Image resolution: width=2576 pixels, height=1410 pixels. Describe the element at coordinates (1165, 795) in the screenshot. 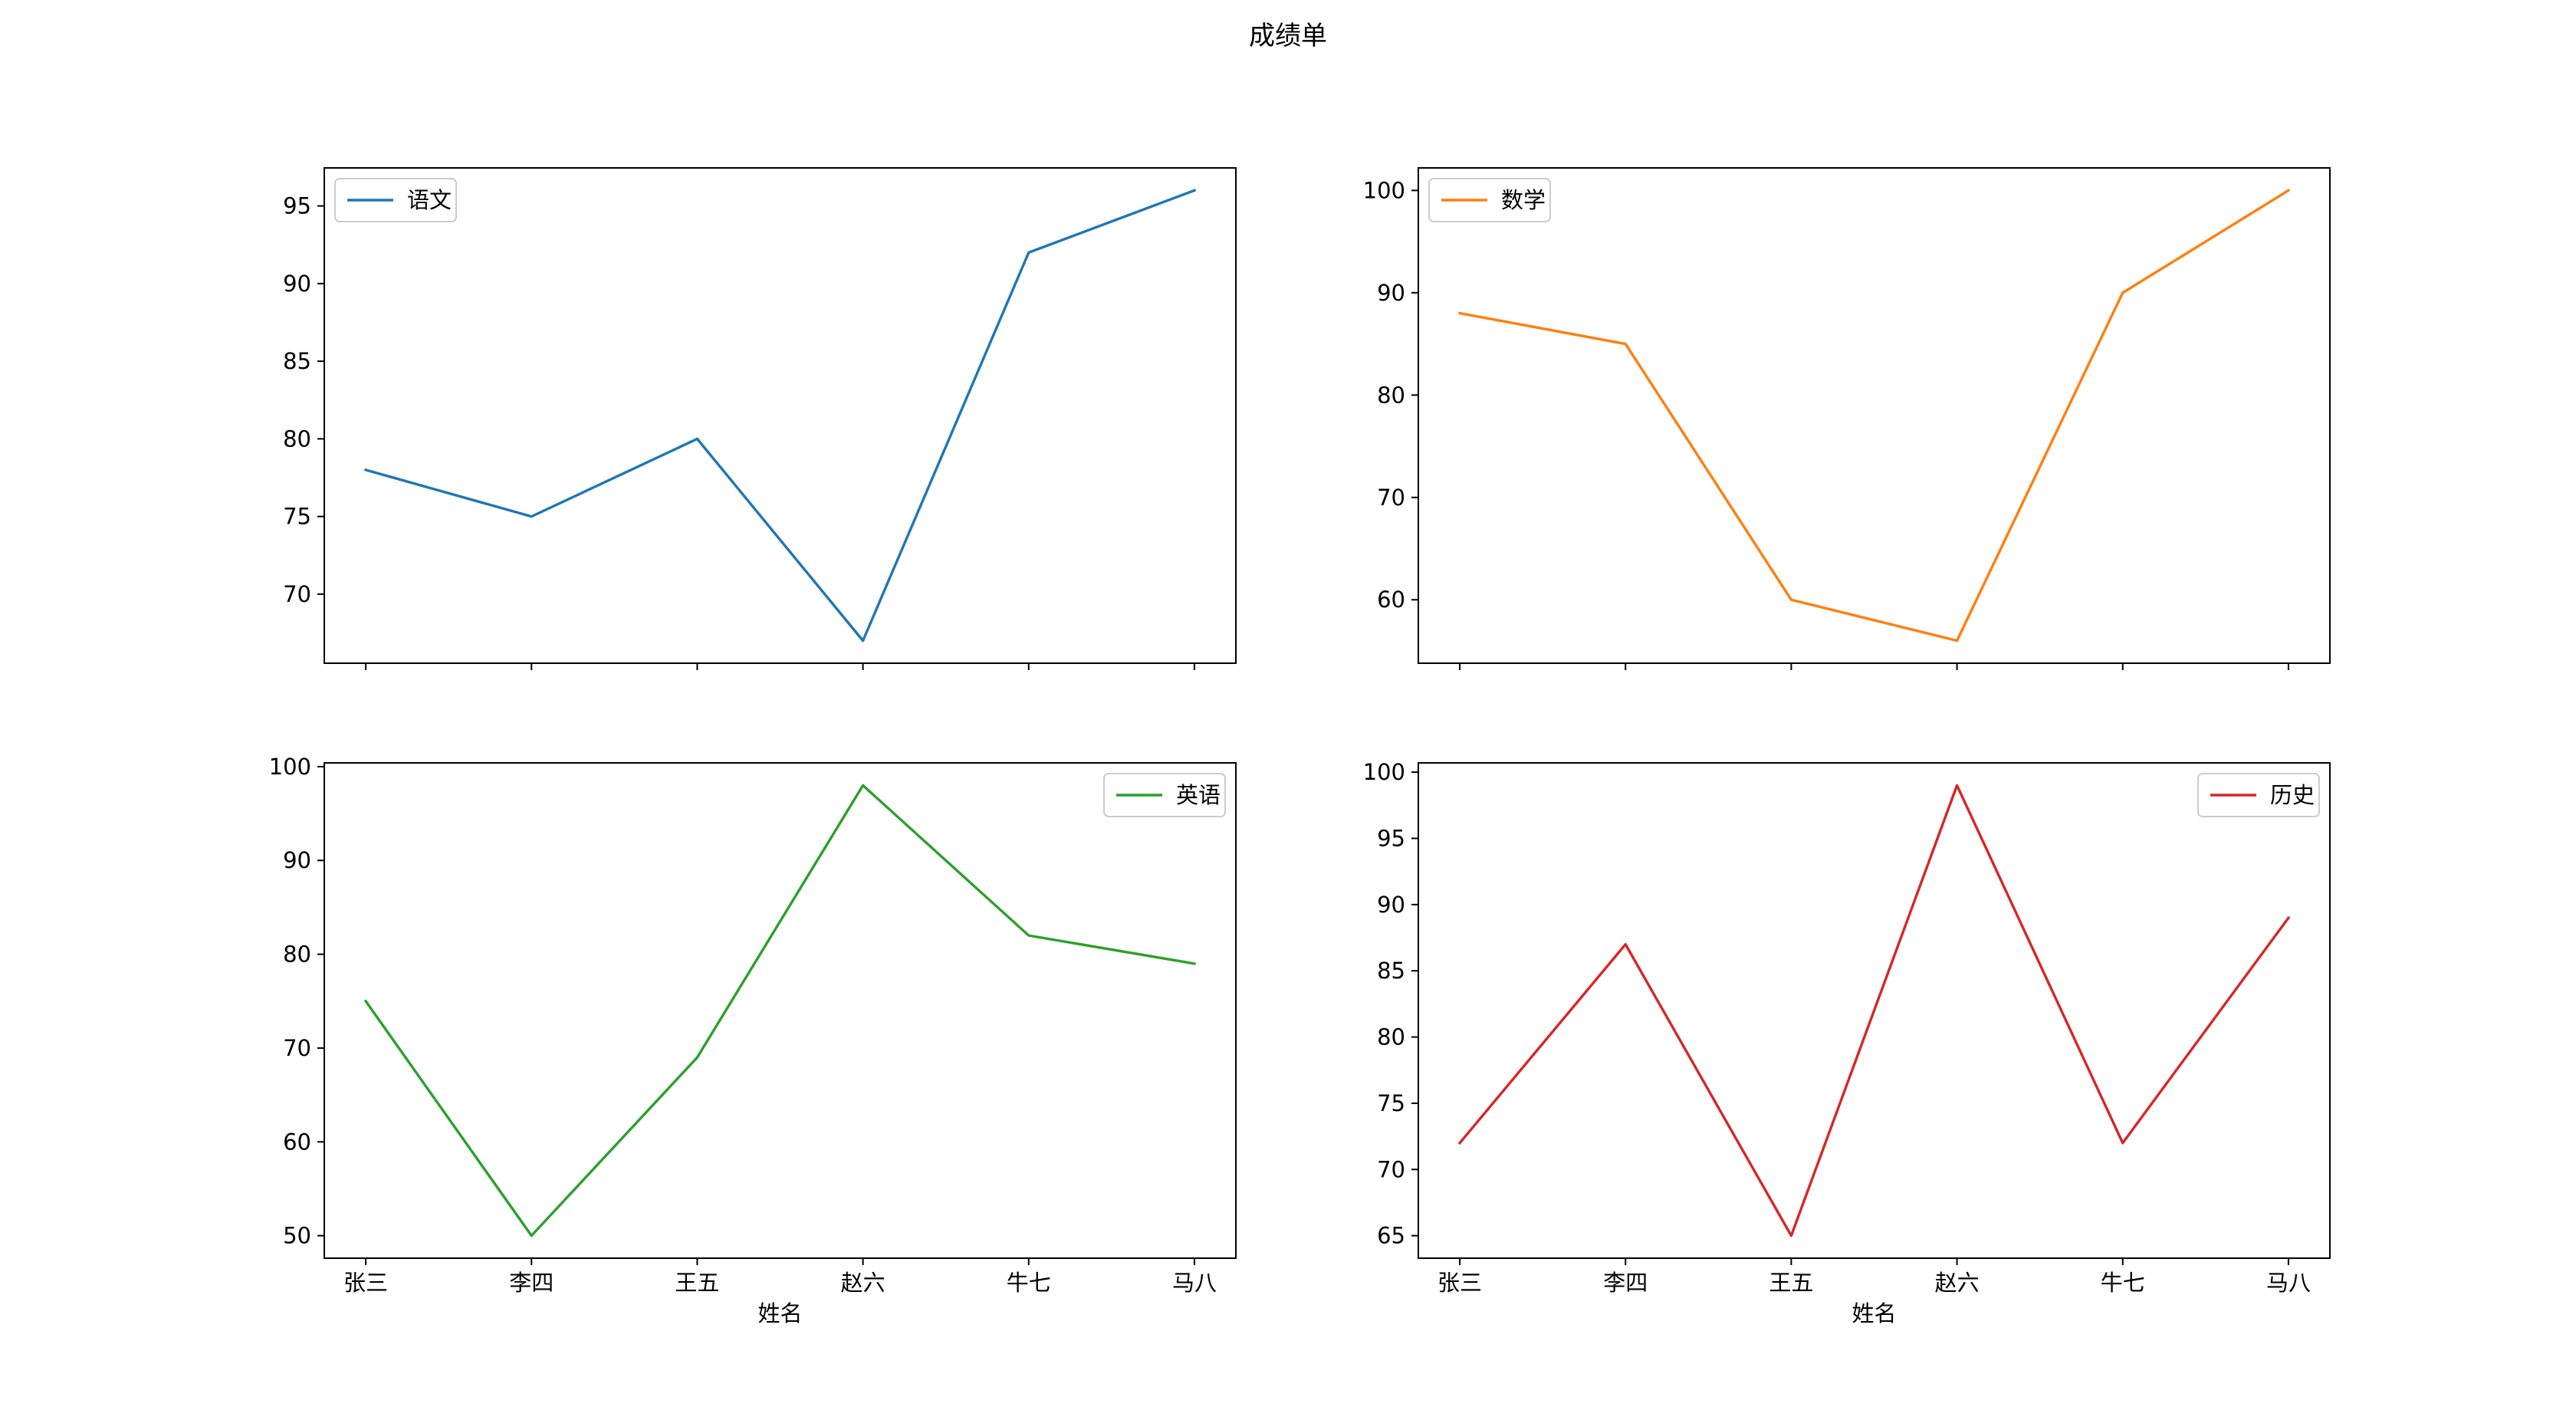

I see `legend: 英语` at that location.